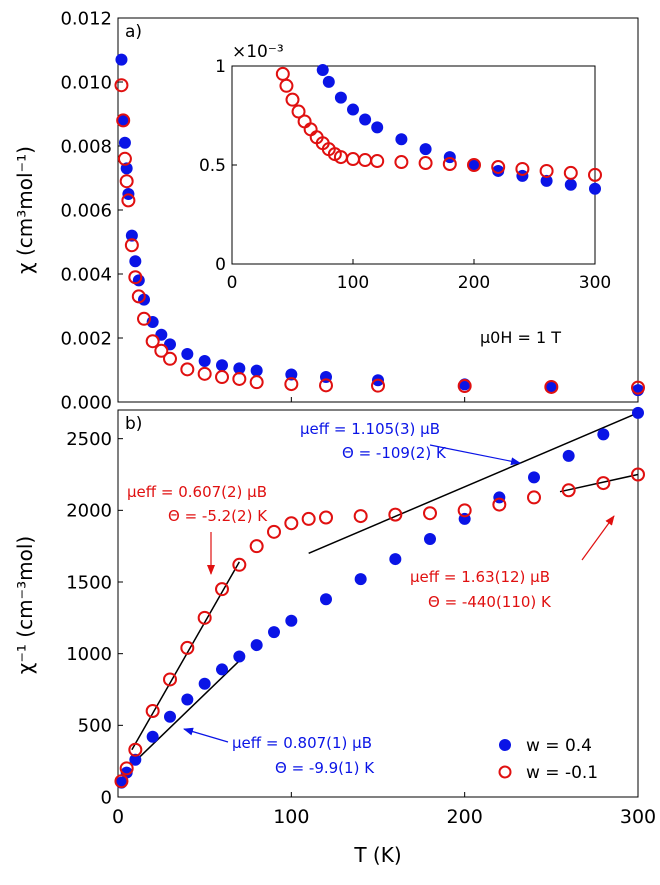  I want to click on panel-b-y-tick-label: 500, so click(95, 726).